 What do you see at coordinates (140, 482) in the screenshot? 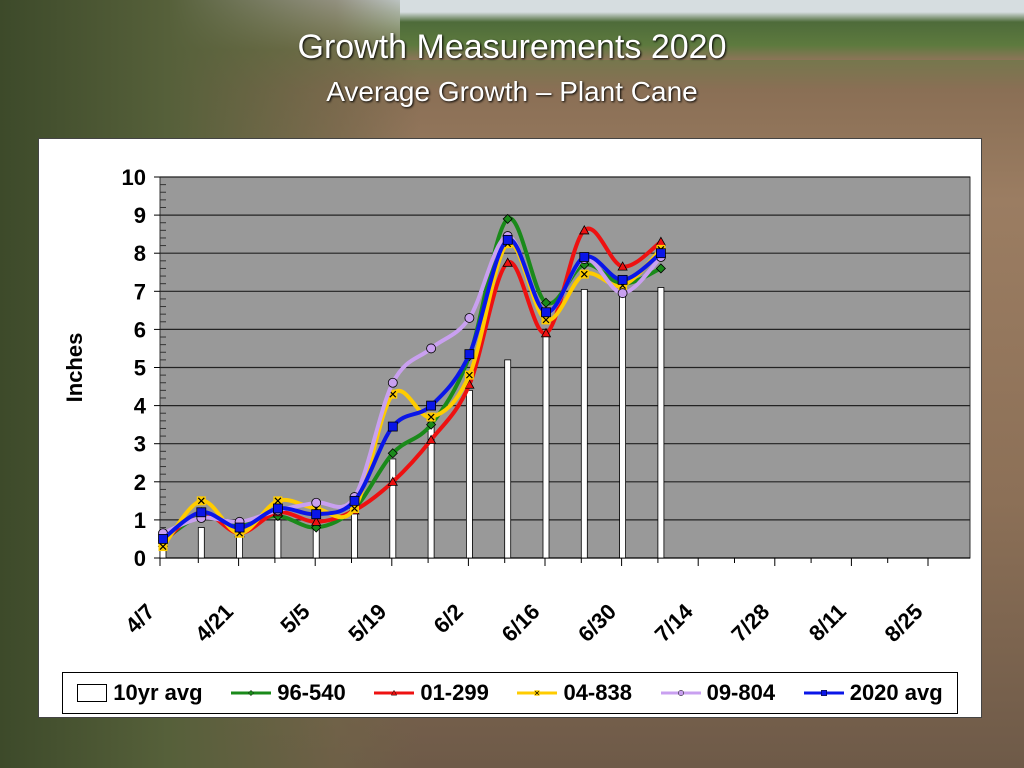
I see `y-tick-label: 2` at bounding box center [140, 482].